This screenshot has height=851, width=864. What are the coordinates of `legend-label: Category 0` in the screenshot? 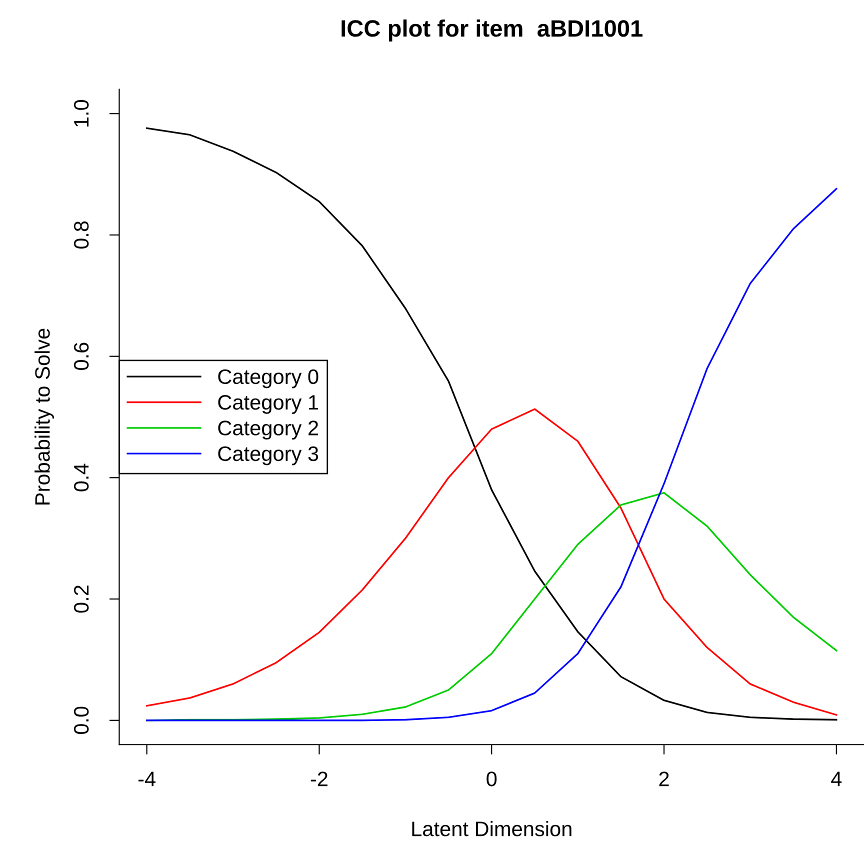 It's located at (268, 378).